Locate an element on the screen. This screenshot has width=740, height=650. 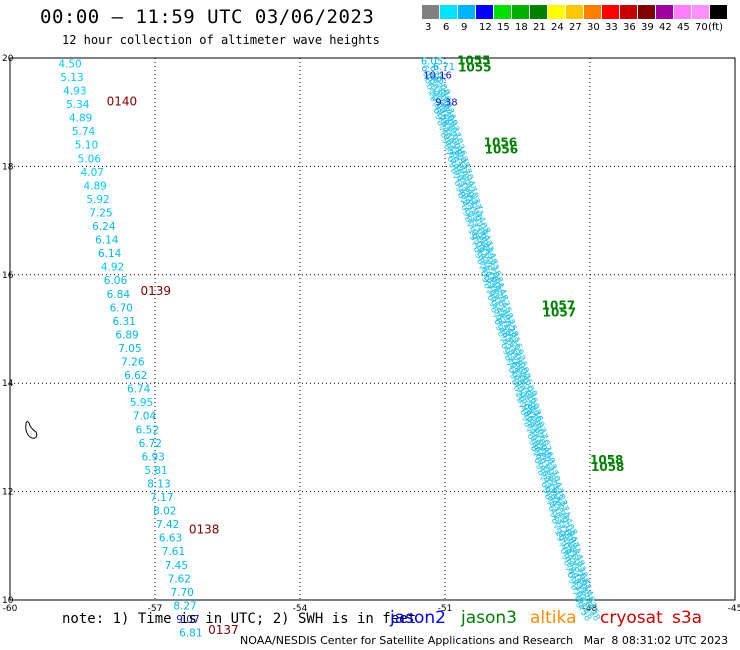
swh-label: 8.27 is located at coordinates (184, 606).